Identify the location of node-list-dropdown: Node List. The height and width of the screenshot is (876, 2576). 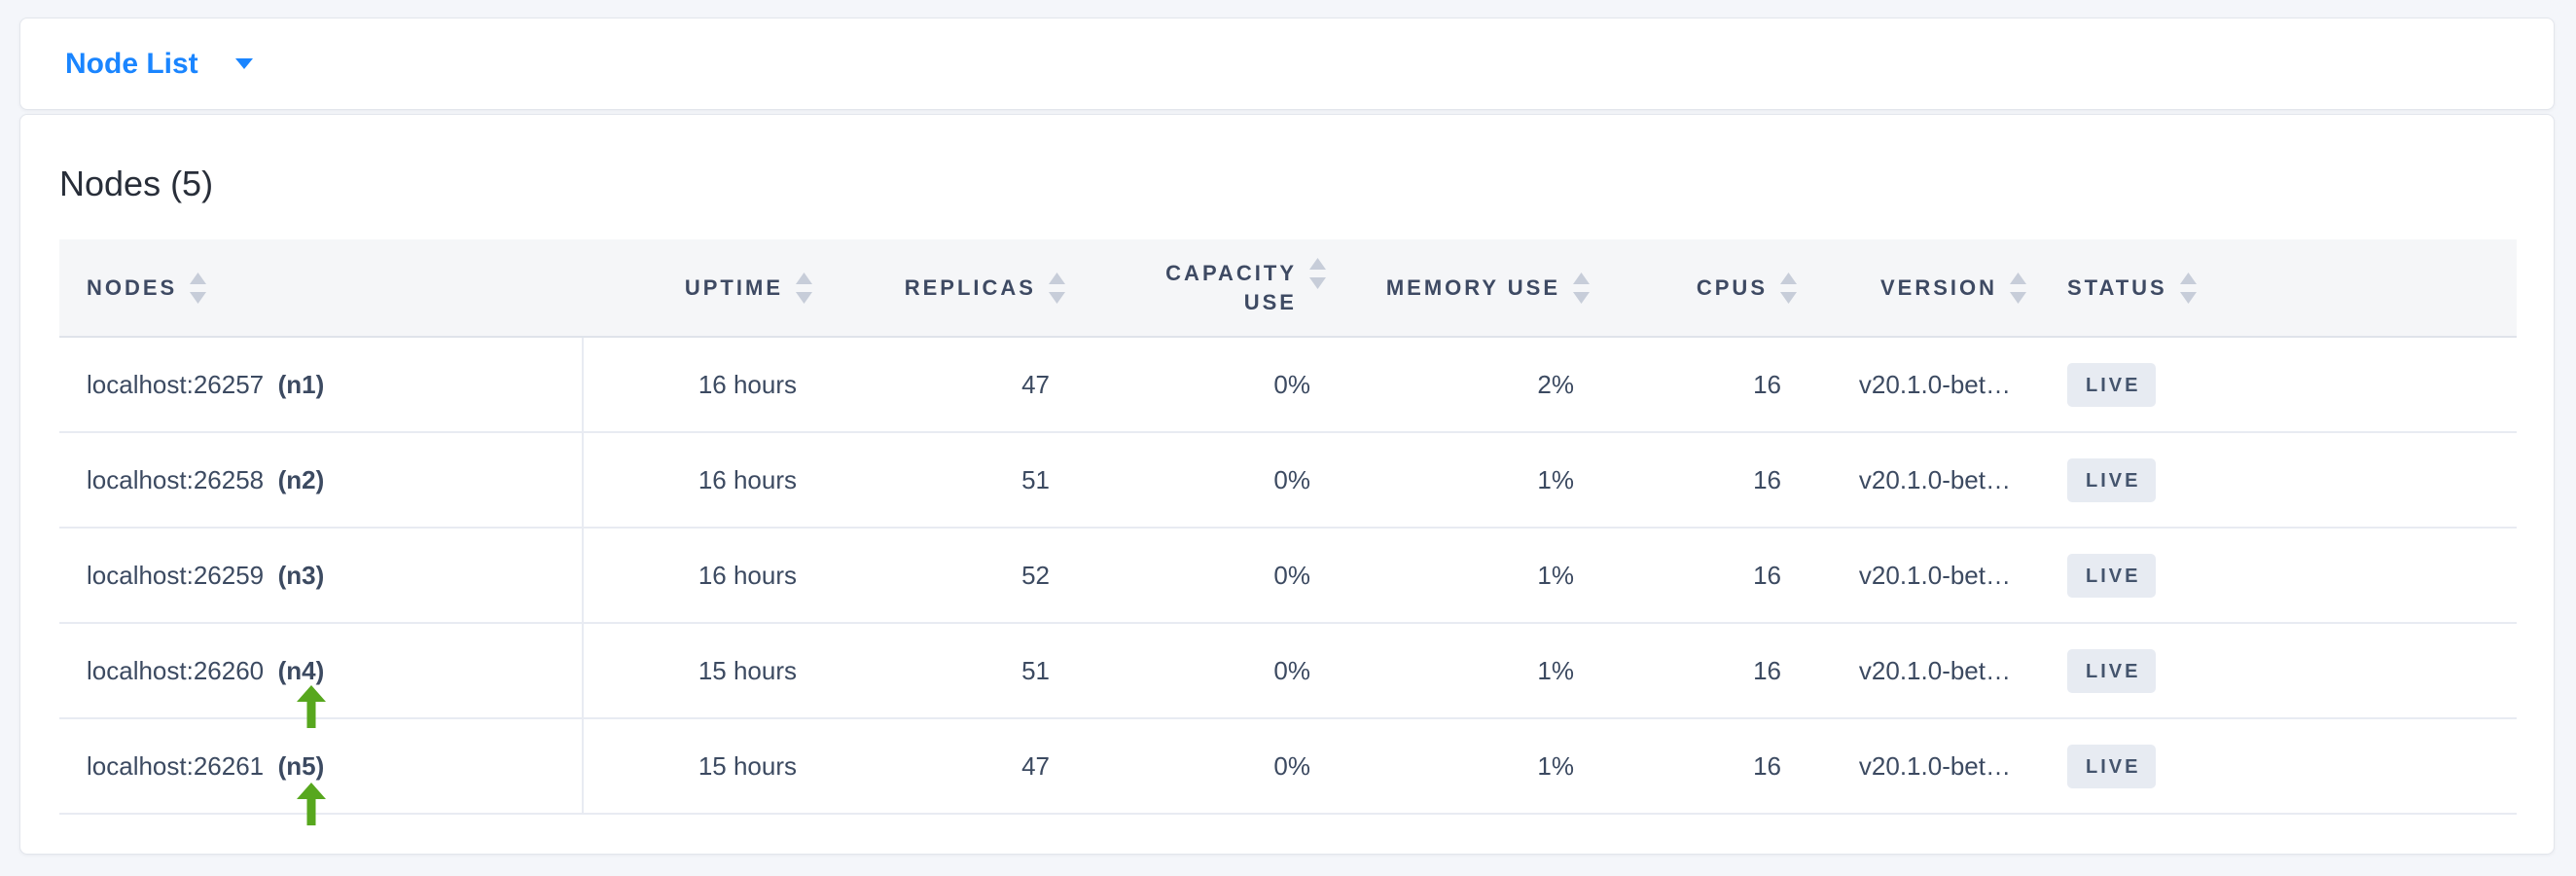
(159, 64).